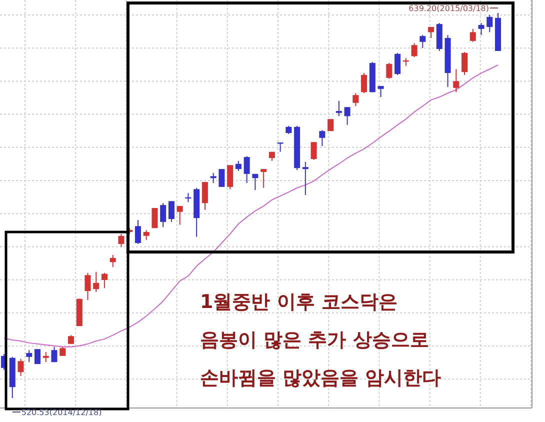 The height and width of the screenshot is (422, 545). Describe the element at coordinates (299, 302) in the screenshot. I see `annotation: 1월중반 이후 코스닥은` at that location.